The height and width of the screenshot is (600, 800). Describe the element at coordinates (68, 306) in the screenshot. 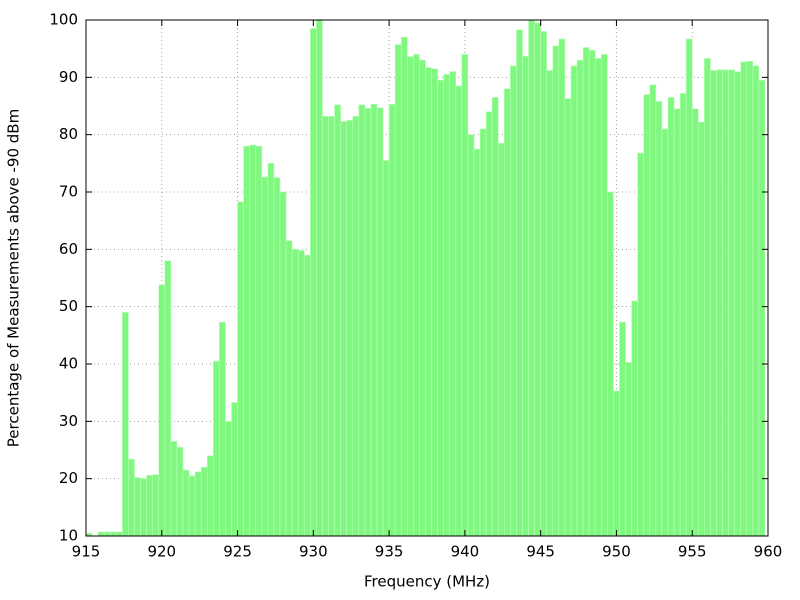

I see `y-tick-label: 50` at that location.